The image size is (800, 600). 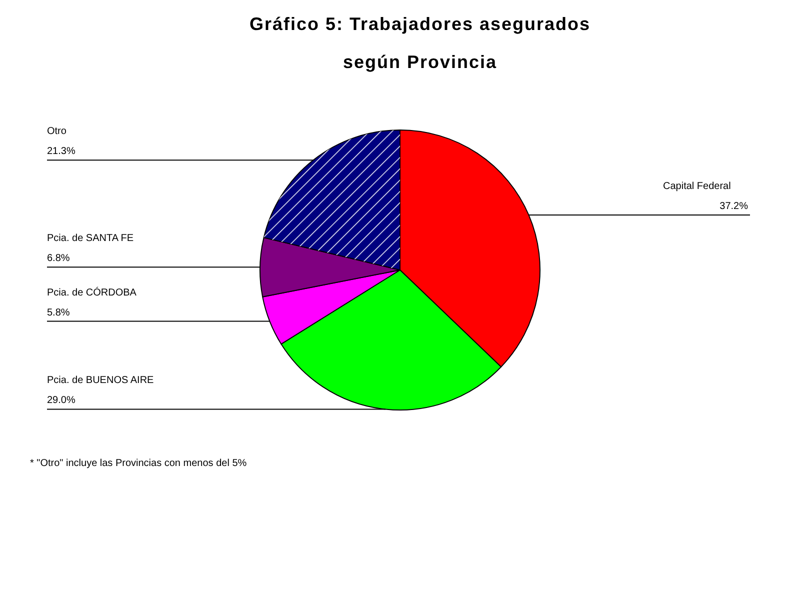 I want to click on chart-title: Gráfico 5: Trabajadores asegurados según Provincia, so click(x=420, y=43).